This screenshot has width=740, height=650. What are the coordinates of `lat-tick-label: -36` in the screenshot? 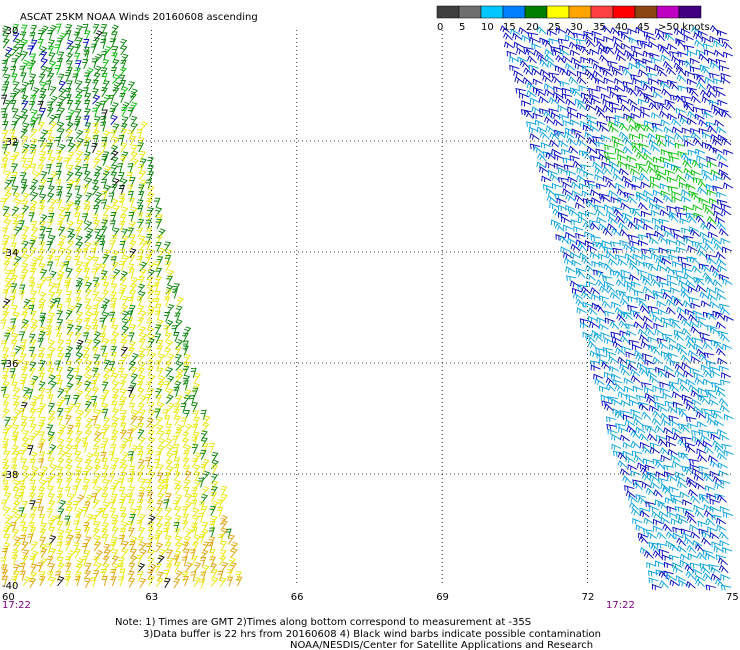 It's located at (10, 364).